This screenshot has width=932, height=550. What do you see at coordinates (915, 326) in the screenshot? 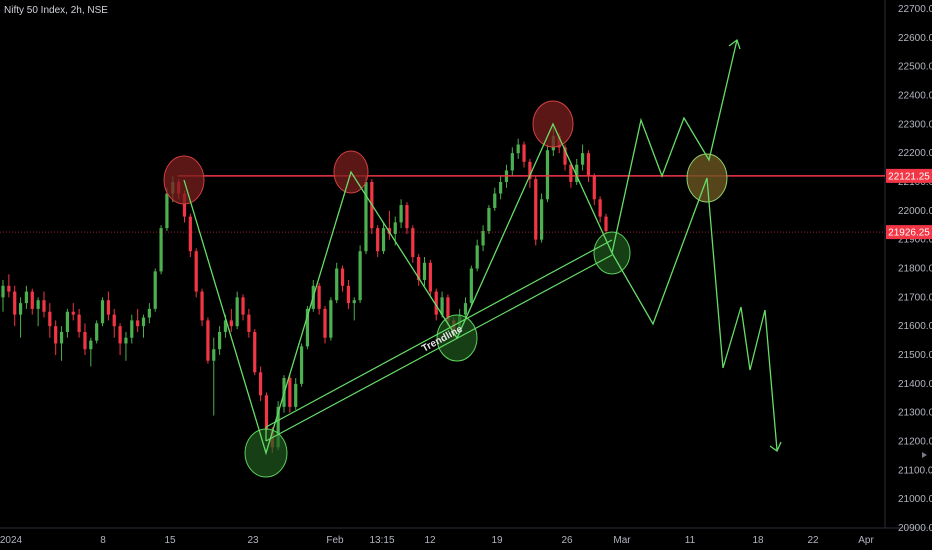
I see `y-tick-label: 21600.00` at bounding box center [915, 326].